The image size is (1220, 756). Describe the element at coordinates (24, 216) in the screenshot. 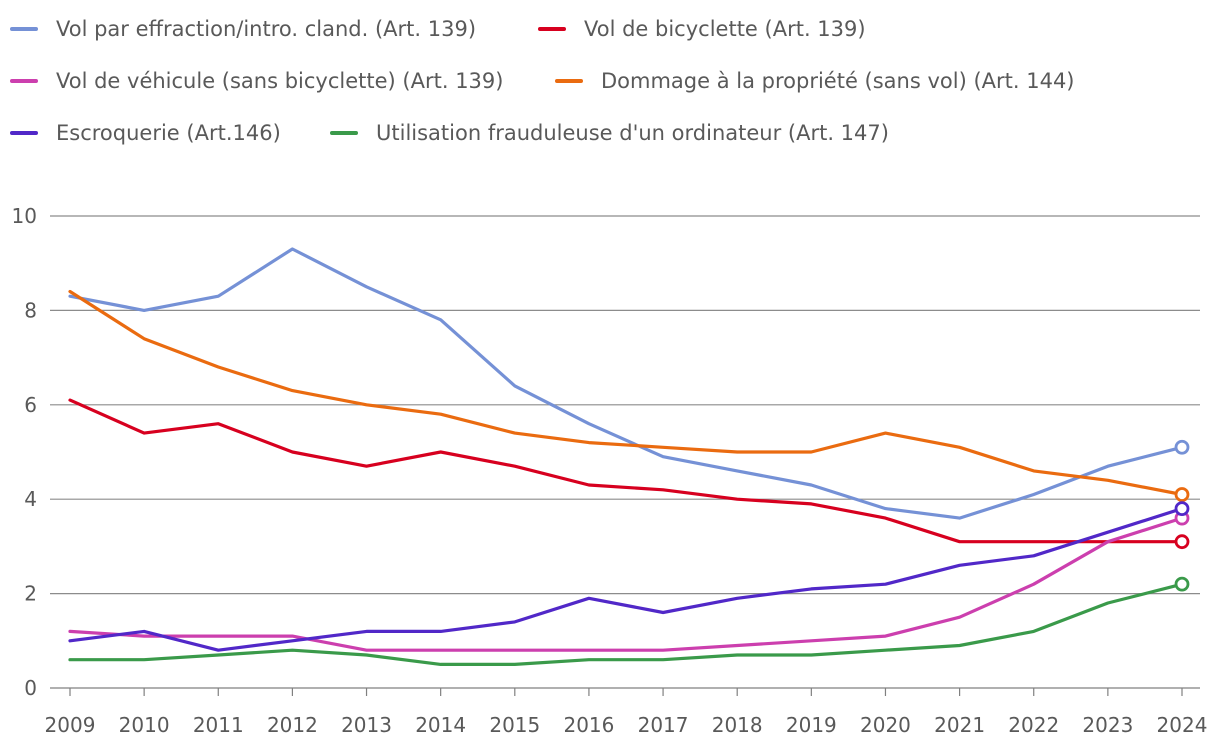

I see `y-tick-label: 10` at that location.